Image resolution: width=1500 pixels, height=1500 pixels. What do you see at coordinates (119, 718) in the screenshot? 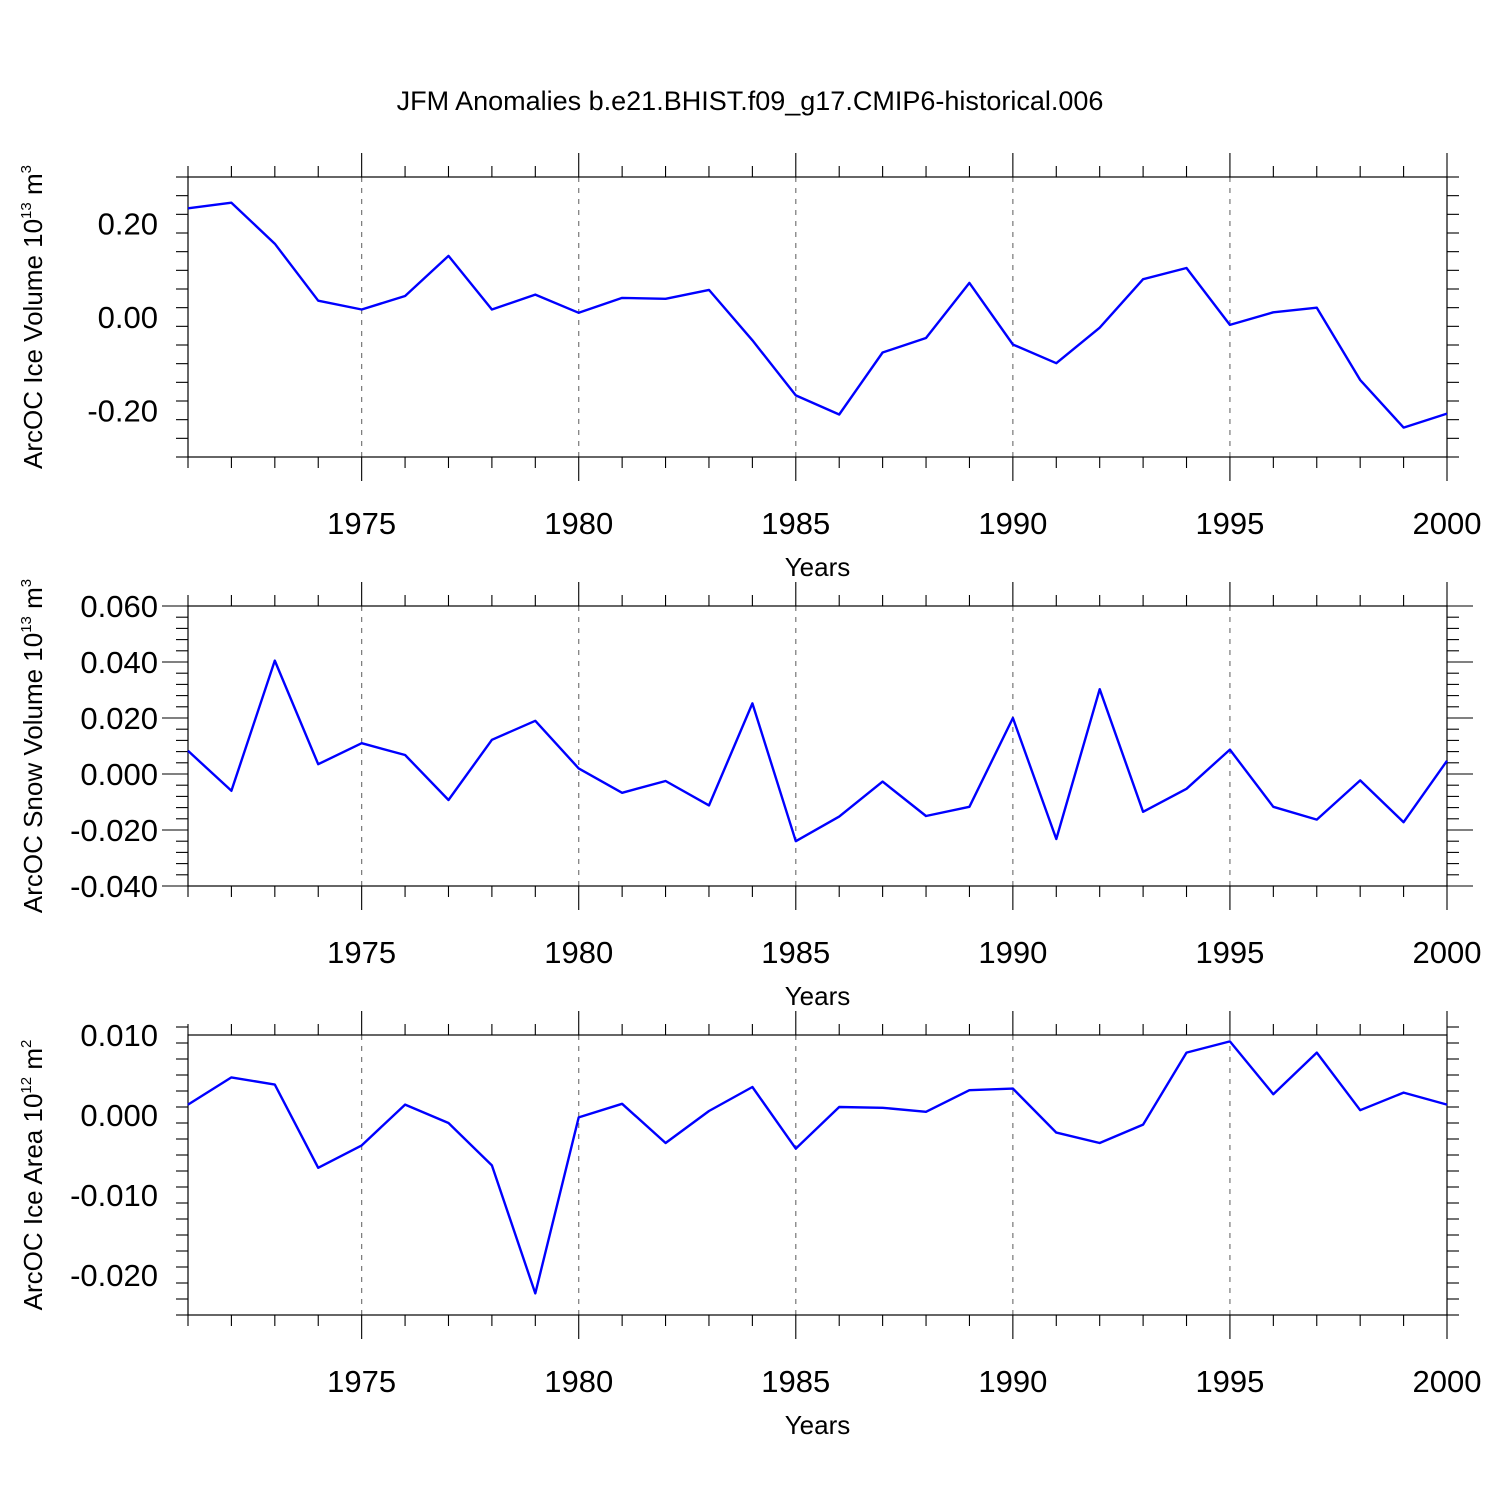
I see `y-tick-label: 0.020` at bounding box center [119, 718].